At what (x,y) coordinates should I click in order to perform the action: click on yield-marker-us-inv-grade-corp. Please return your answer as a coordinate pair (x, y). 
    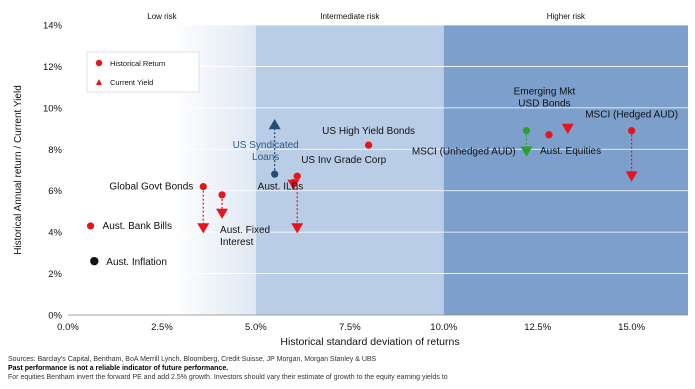
    Looking at the image, I should click on (297, 228).